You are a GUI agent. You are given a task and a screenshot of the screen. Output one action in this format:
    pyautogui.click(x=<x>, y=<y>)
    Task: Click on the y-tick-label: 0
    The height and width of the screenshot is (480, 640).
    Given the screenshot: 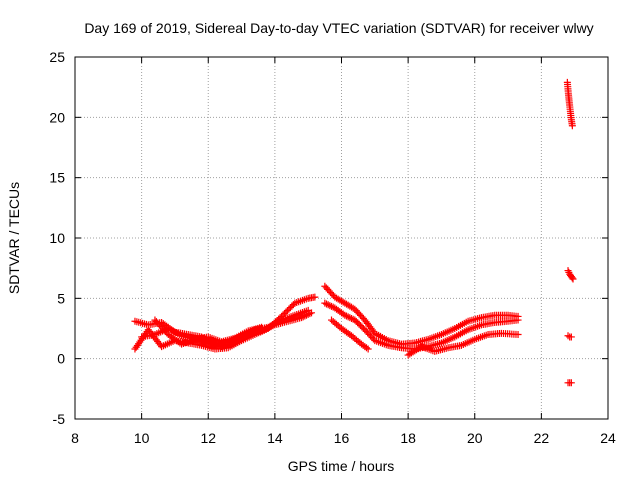 What is the action you would take?
    pyautogui.click(x=61, y=359)
    